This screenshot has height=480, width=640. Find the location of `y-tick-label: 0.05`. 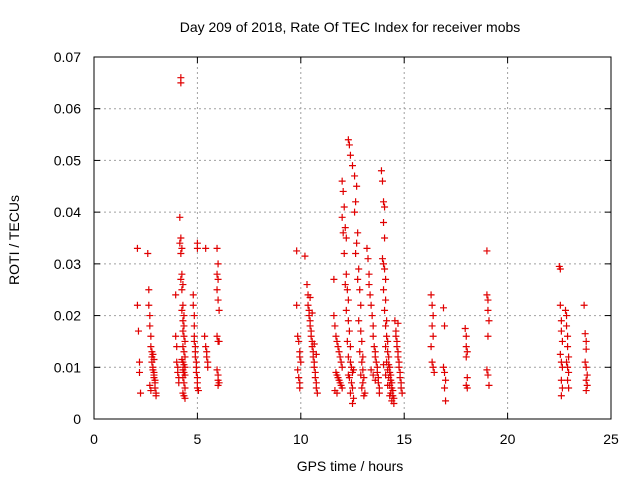

y-tick-label: 0.05 is located at coordinates (67, 160).